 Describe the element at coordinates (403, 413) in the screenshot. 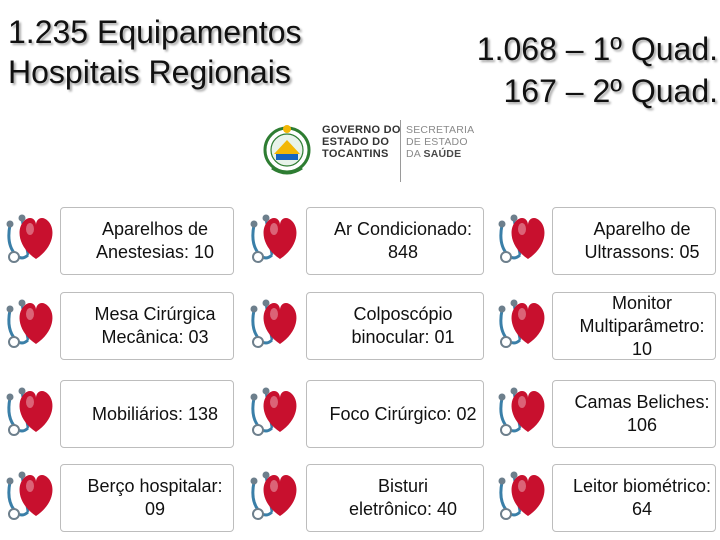

I see `equipment-label: Foco Cirúrgico: 02` at that location.